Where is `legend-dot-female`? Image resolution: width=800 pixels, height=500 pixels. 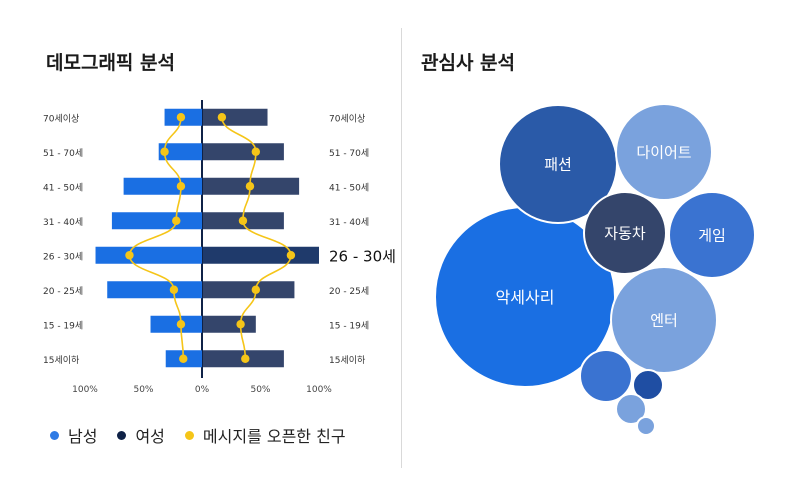 legend-dot-female is located at coordinates (122, 435).